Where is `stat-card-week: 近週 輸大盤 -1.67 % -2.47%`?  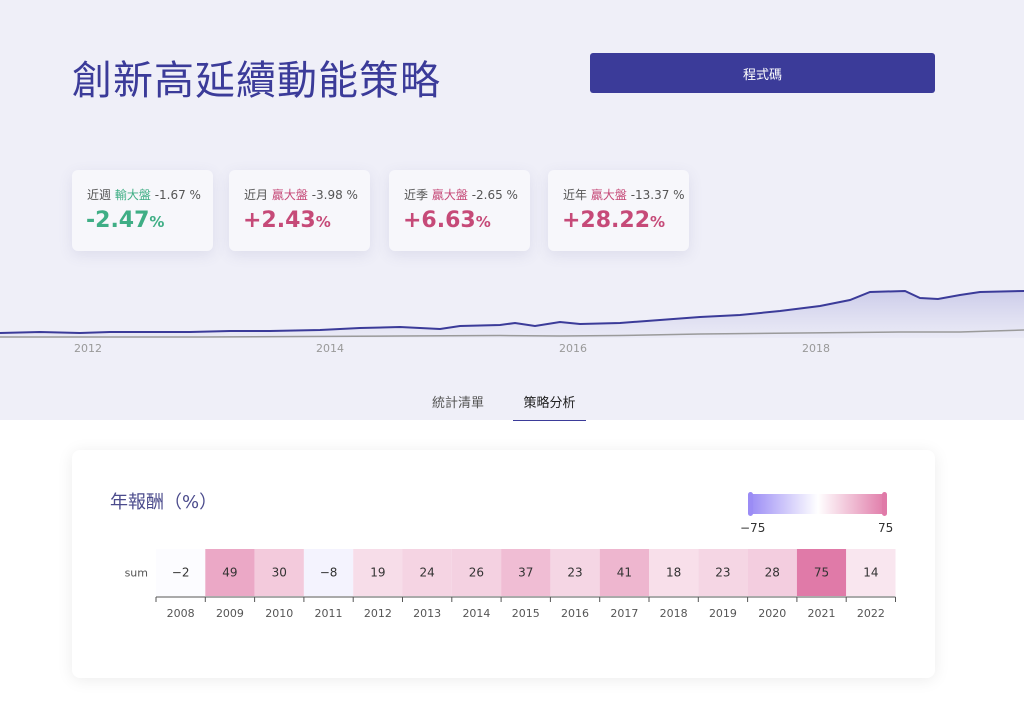
stat-card-week: 近週 輸大盤 -1.67 % -2.47% is located at coordinates (142, 210).